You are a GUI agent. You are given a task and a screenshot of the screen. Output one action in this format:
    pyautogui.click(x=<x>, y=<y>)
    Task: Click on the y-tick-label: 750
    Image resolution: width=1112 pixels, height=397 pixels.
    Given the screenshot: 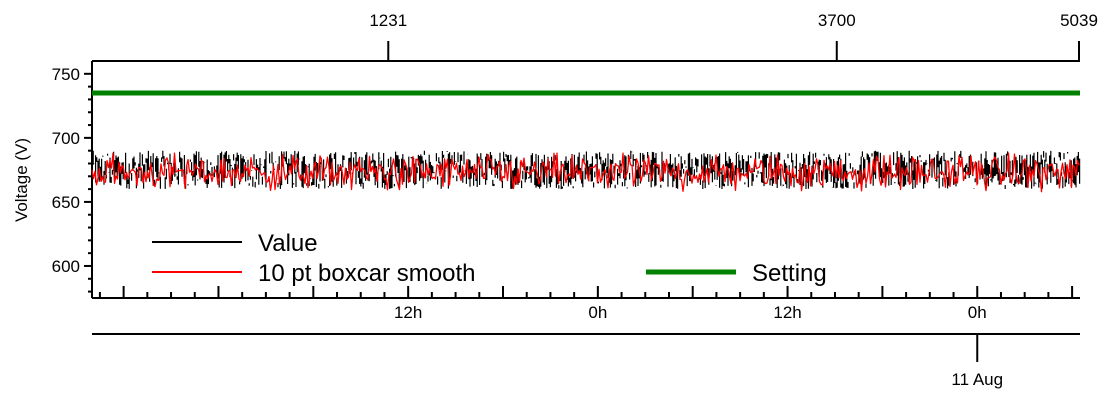 What is the action you would take?
    pyautogui.click(x=66, y=74)
    